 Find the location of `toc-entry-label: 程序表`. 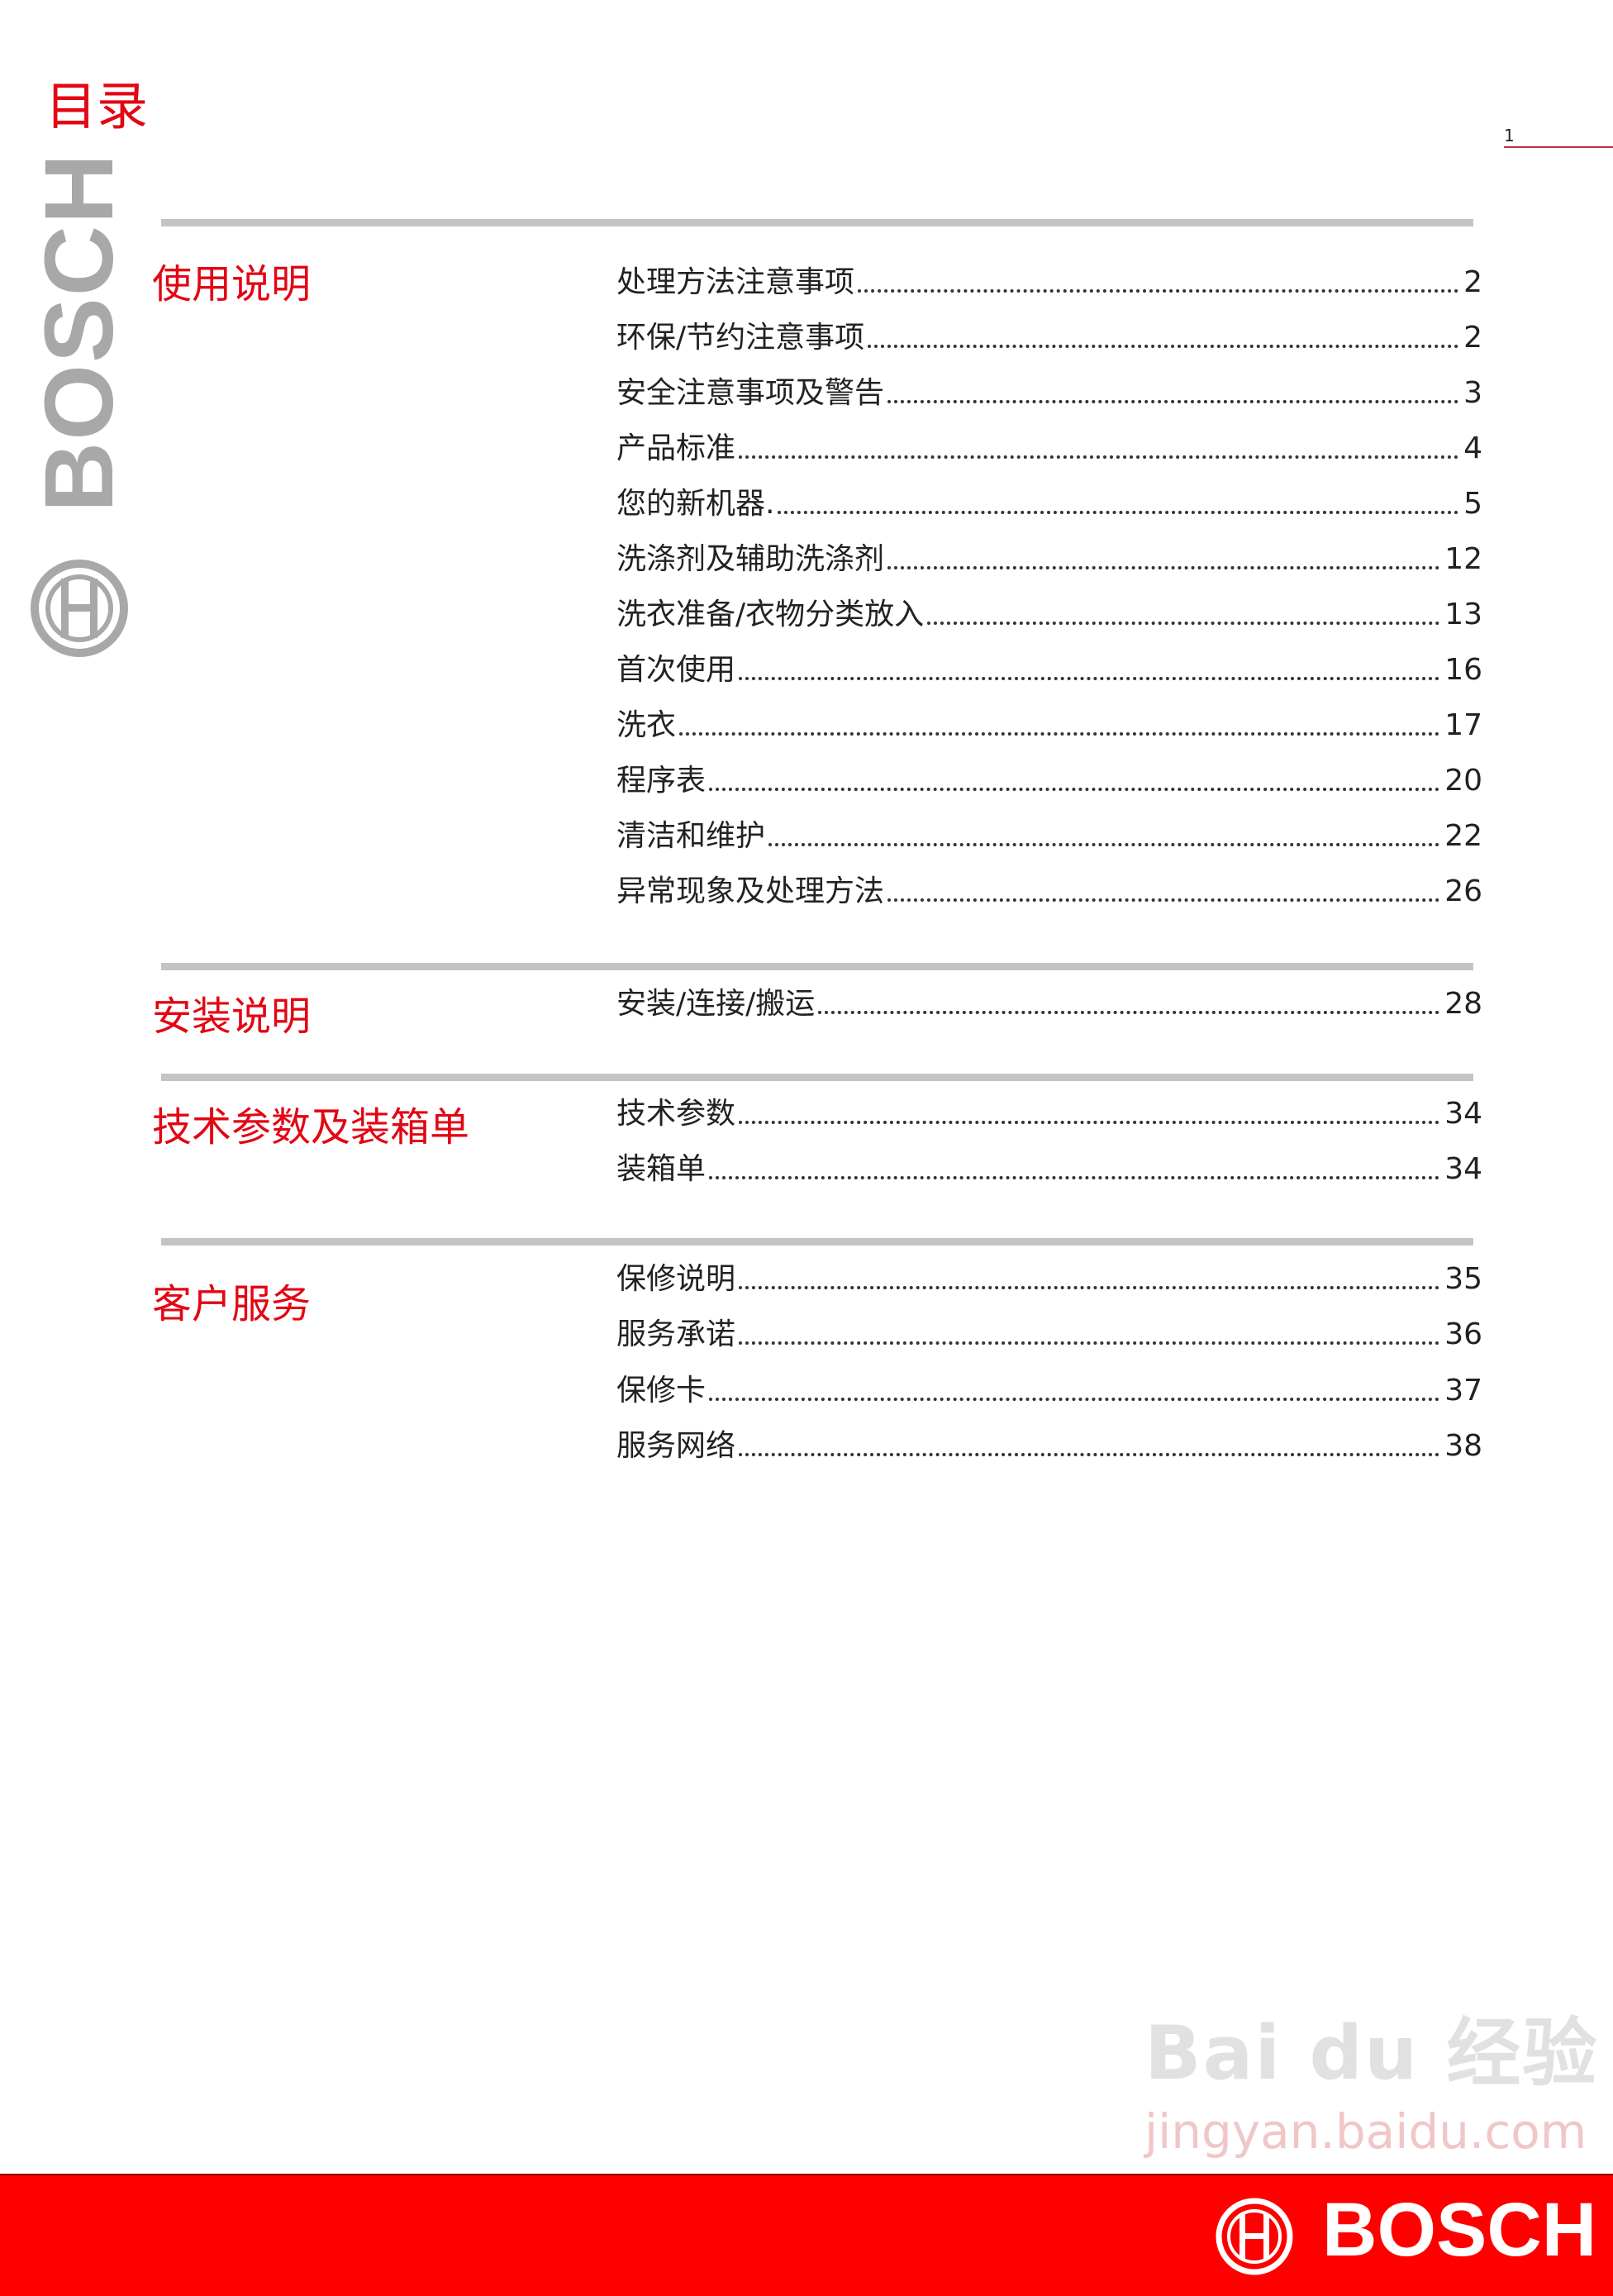

toc-entry-label: 程序表 is located at coordinates (661, 781).